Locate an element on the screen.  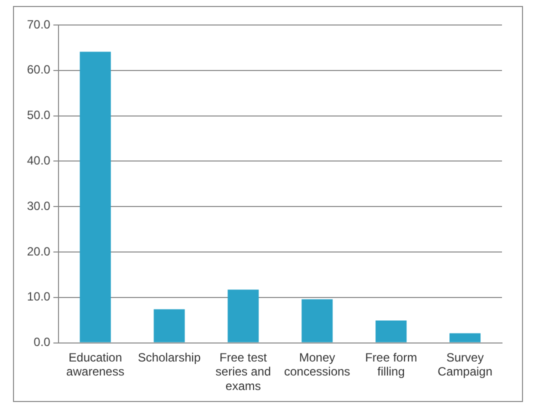
y-tick-label: 30.0 is located at coordinates (38, 205).